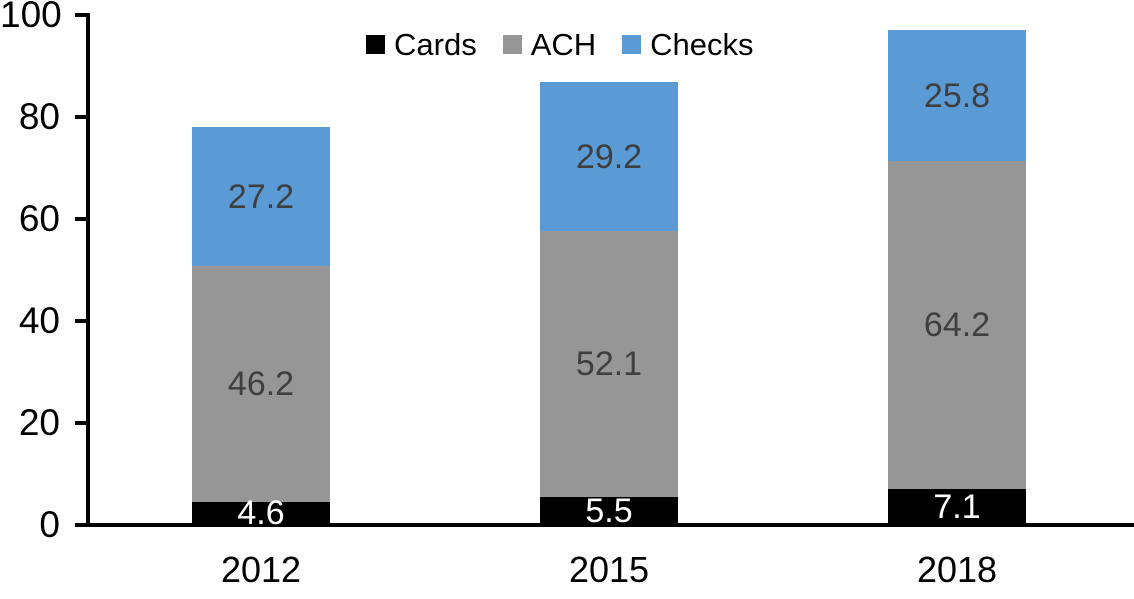 The width and height of the screenshot is (1134, 599). I want to click on bar-segment-checks-2018: 25.8, so click(957, 95).